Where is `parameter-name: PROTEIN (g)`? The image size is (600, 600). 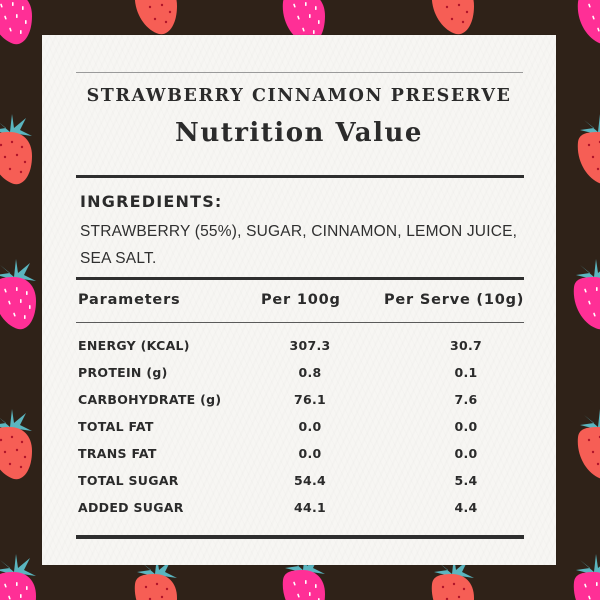 parameter-name: PROTEIN (g) is located at coordinates (123, 372).